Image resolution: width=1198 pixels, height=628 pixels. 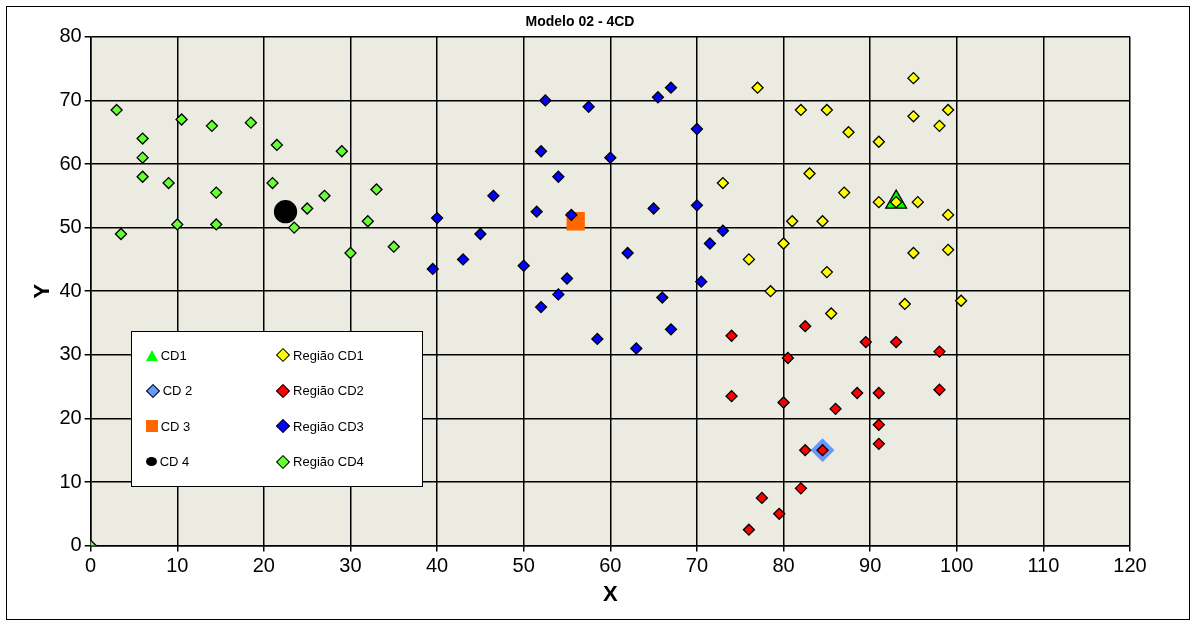 What do you see at coordinates (957, 565) in the screenshot?
I see `x-tick-label: 100` at bounding box center [957, 565].